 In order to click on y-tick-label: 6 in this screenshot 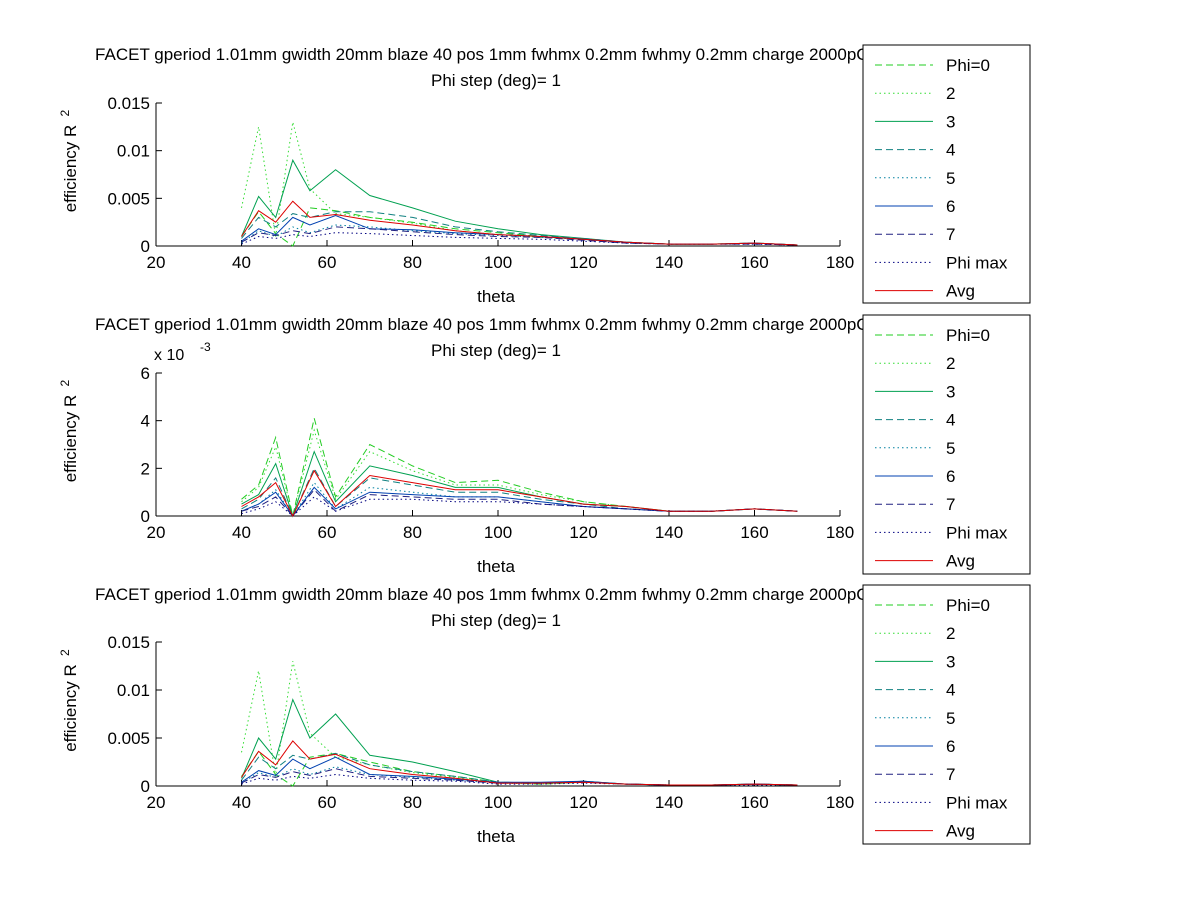, I will do `click(145, 373)`.